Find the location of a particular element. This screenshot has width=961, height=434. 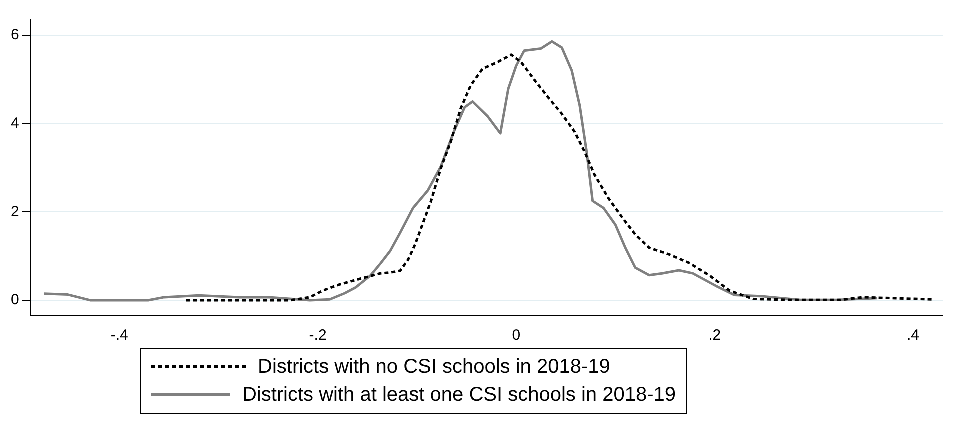

x-tick-label: .4 is located at coordinates (913, 335).